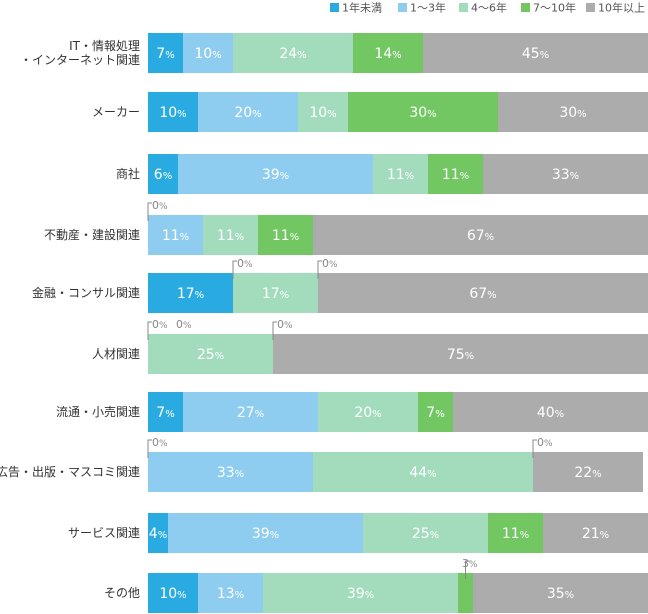 This screenshot has height=614, width=648. I want to click on category-label-5: 金融・コンサル関連, so click(86, 292).